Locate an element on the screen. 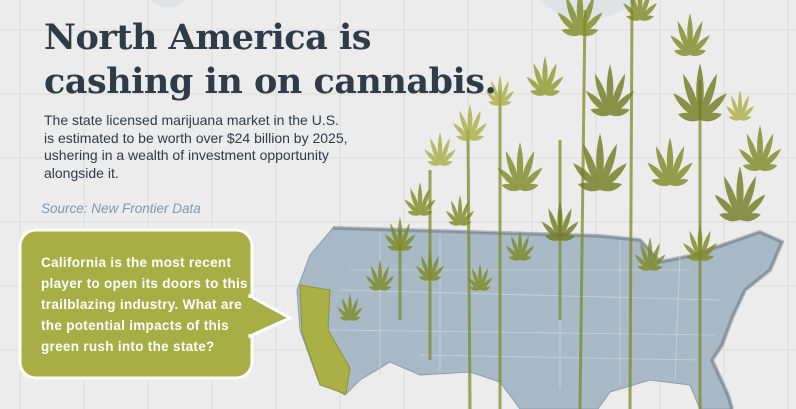  callout-line: trailblazing industry. What are is located at coordinates (142, 304).